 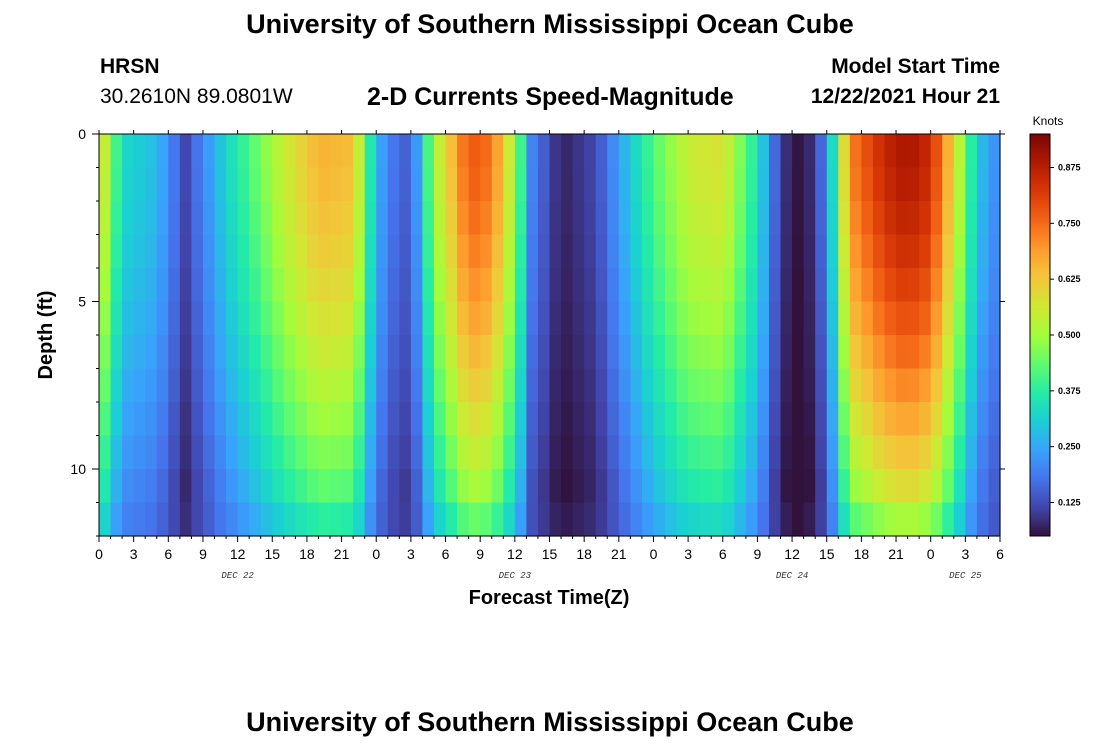 I want to click on y-tick-label: 0, so click(x=82, y=134).